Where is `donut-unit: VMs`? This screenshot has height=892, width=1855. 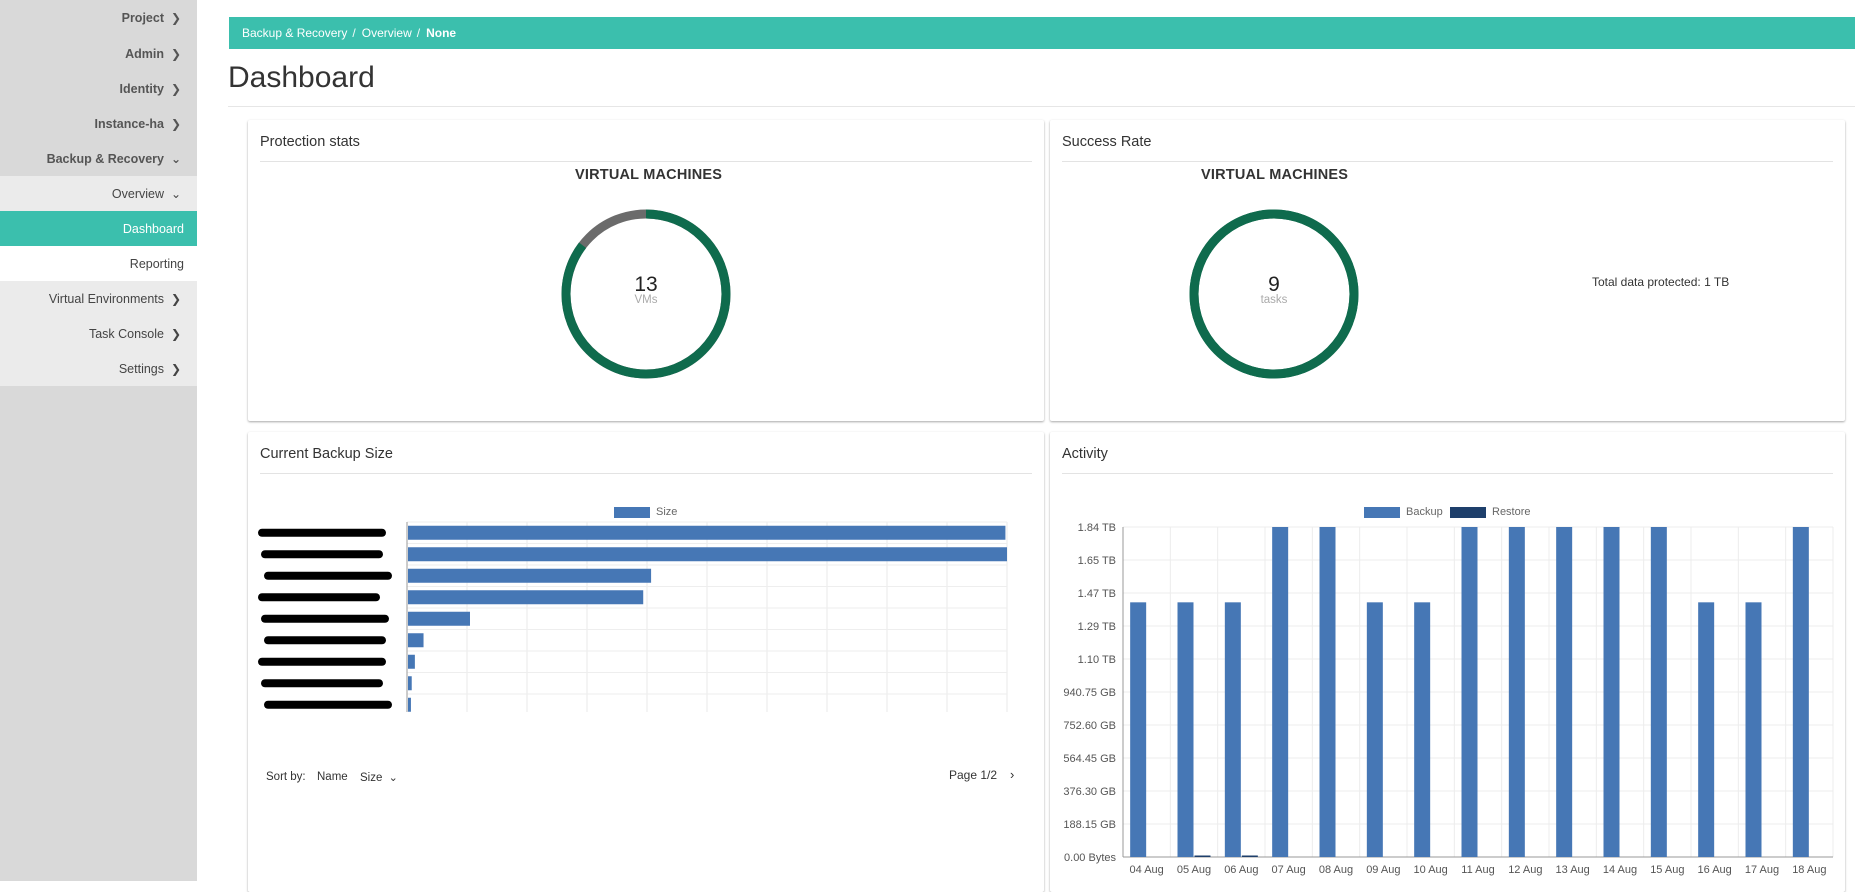
donut-unit: VMs is located at coordinates (646, 300).